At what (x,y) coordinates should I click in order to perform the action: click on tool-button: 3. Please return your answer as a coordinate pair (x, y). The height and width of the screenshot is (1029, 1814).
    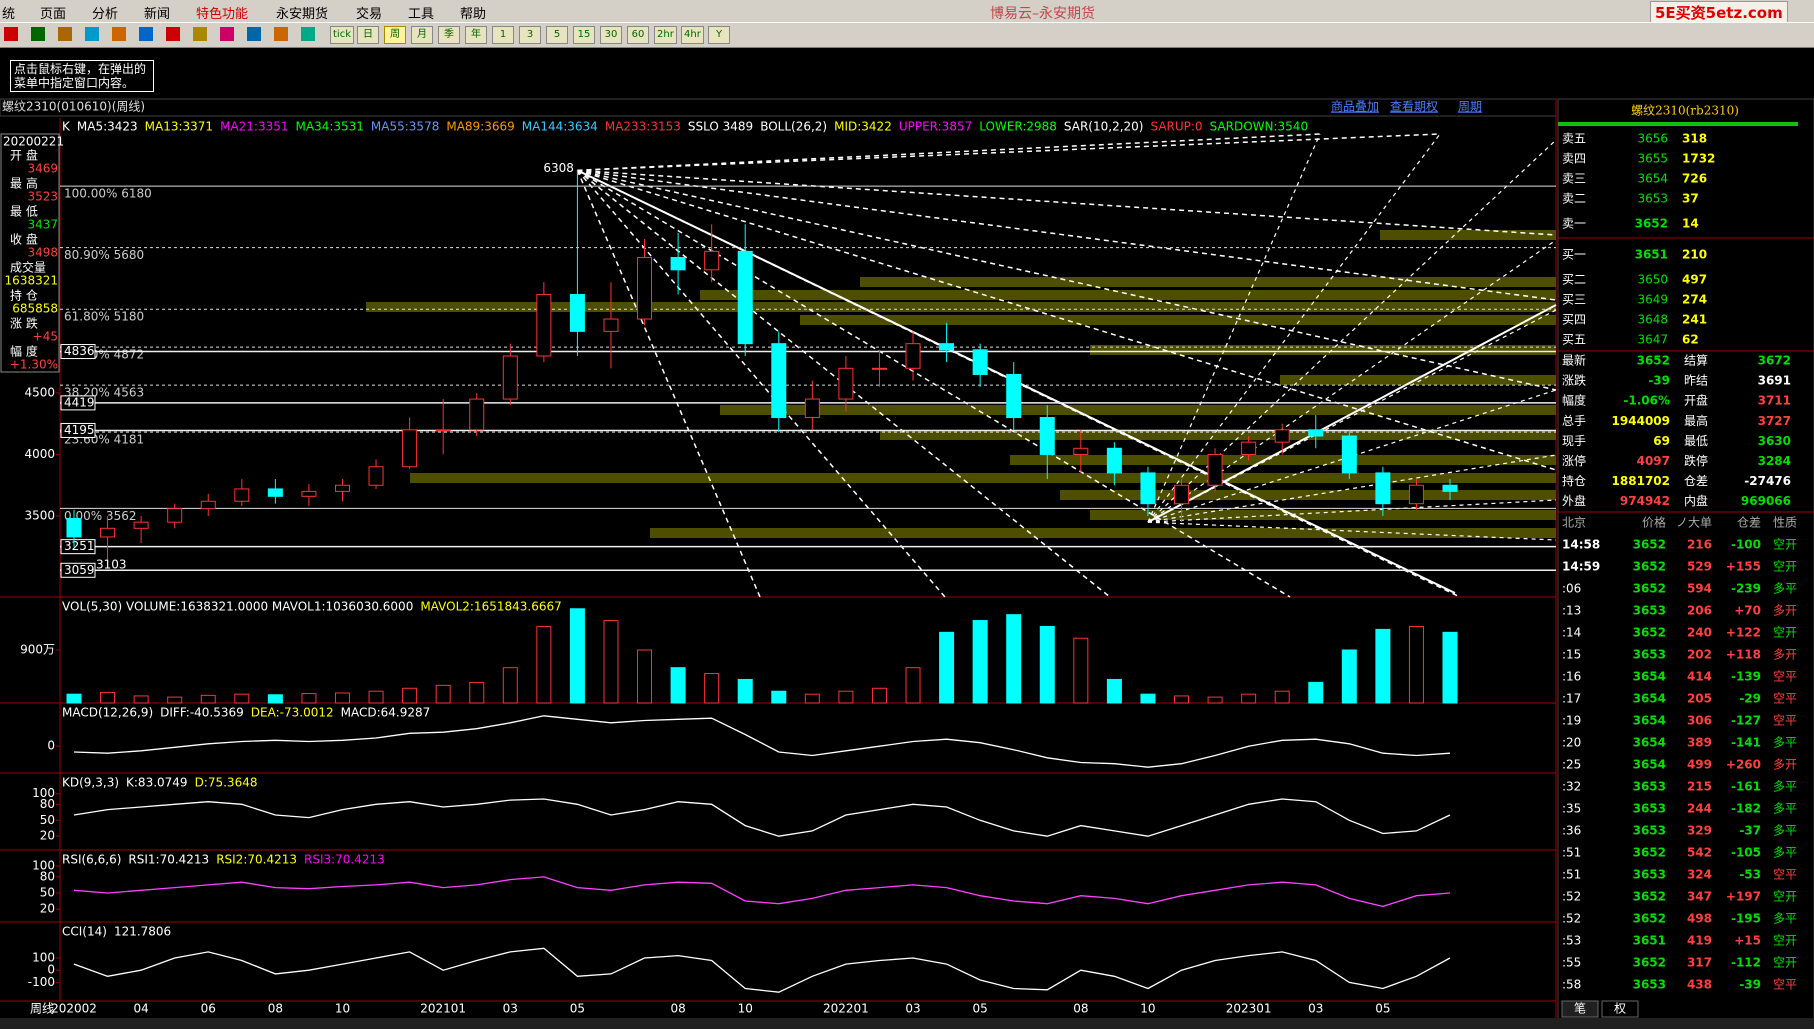
    Looking at the image, I should click on (530, 35).